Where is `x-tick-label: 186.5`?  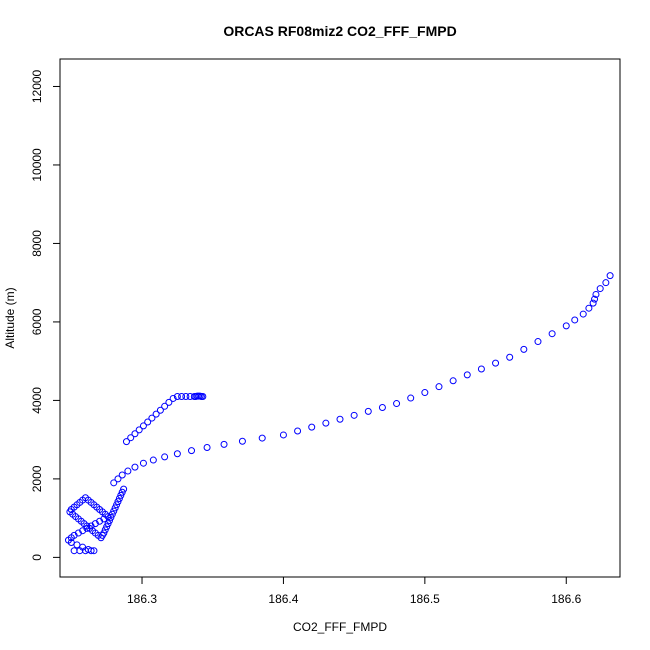 x-tick-label: 186.5 is located at coordinates (425, 599).